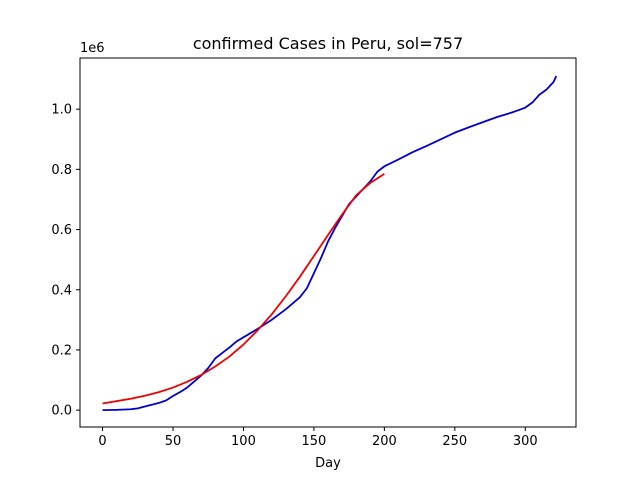 The width and height of the screenshot is (640, 480). Describe the element at coordinates (525, 441) in the screenshot. I see `x-tick-label: 300` at that location.